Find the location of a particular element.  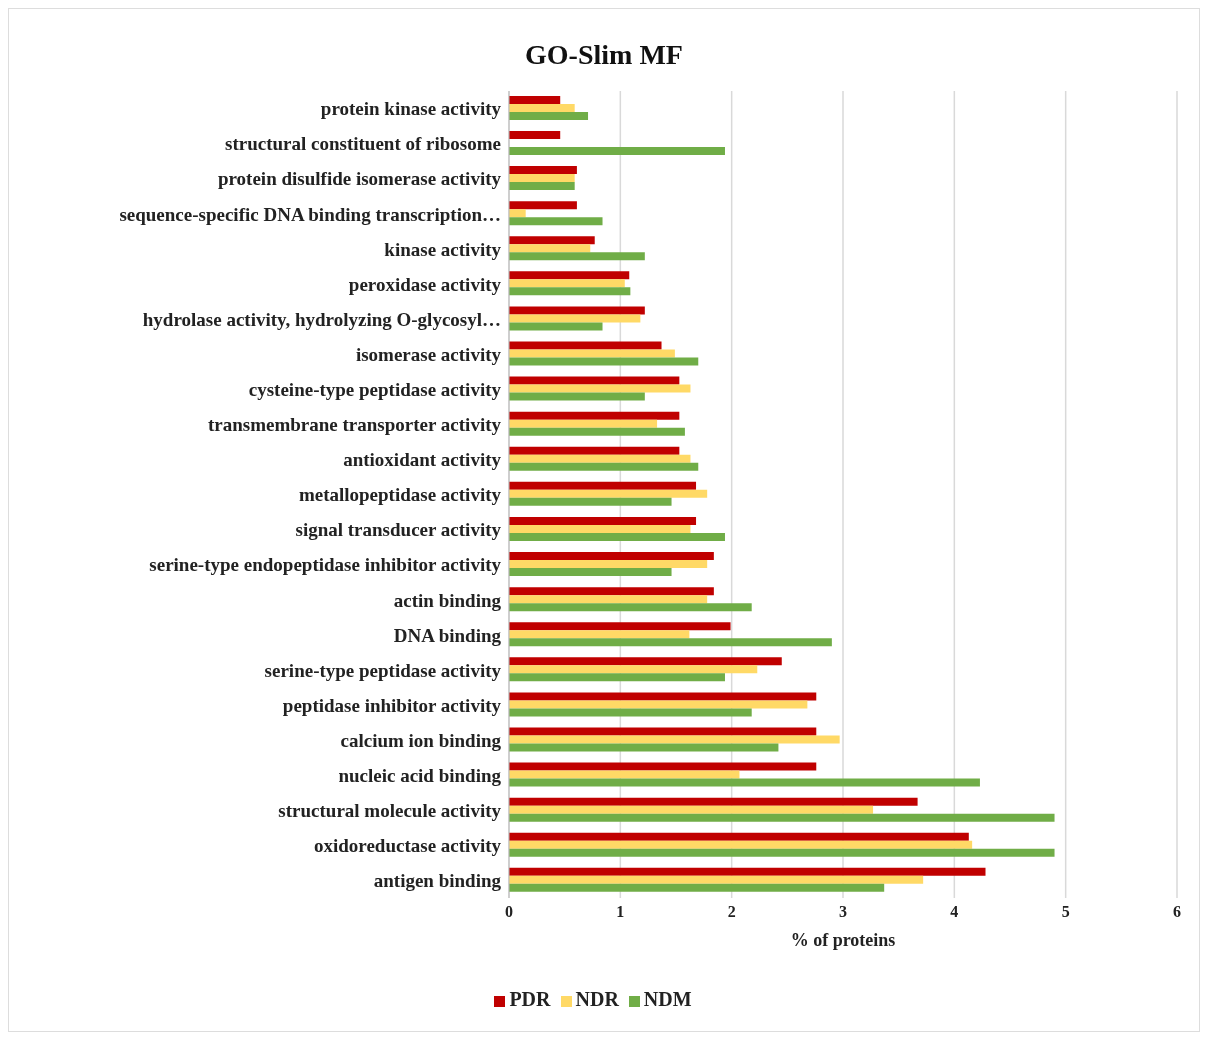

y-tick-label: actin binding is located at coordinates (447, 600).